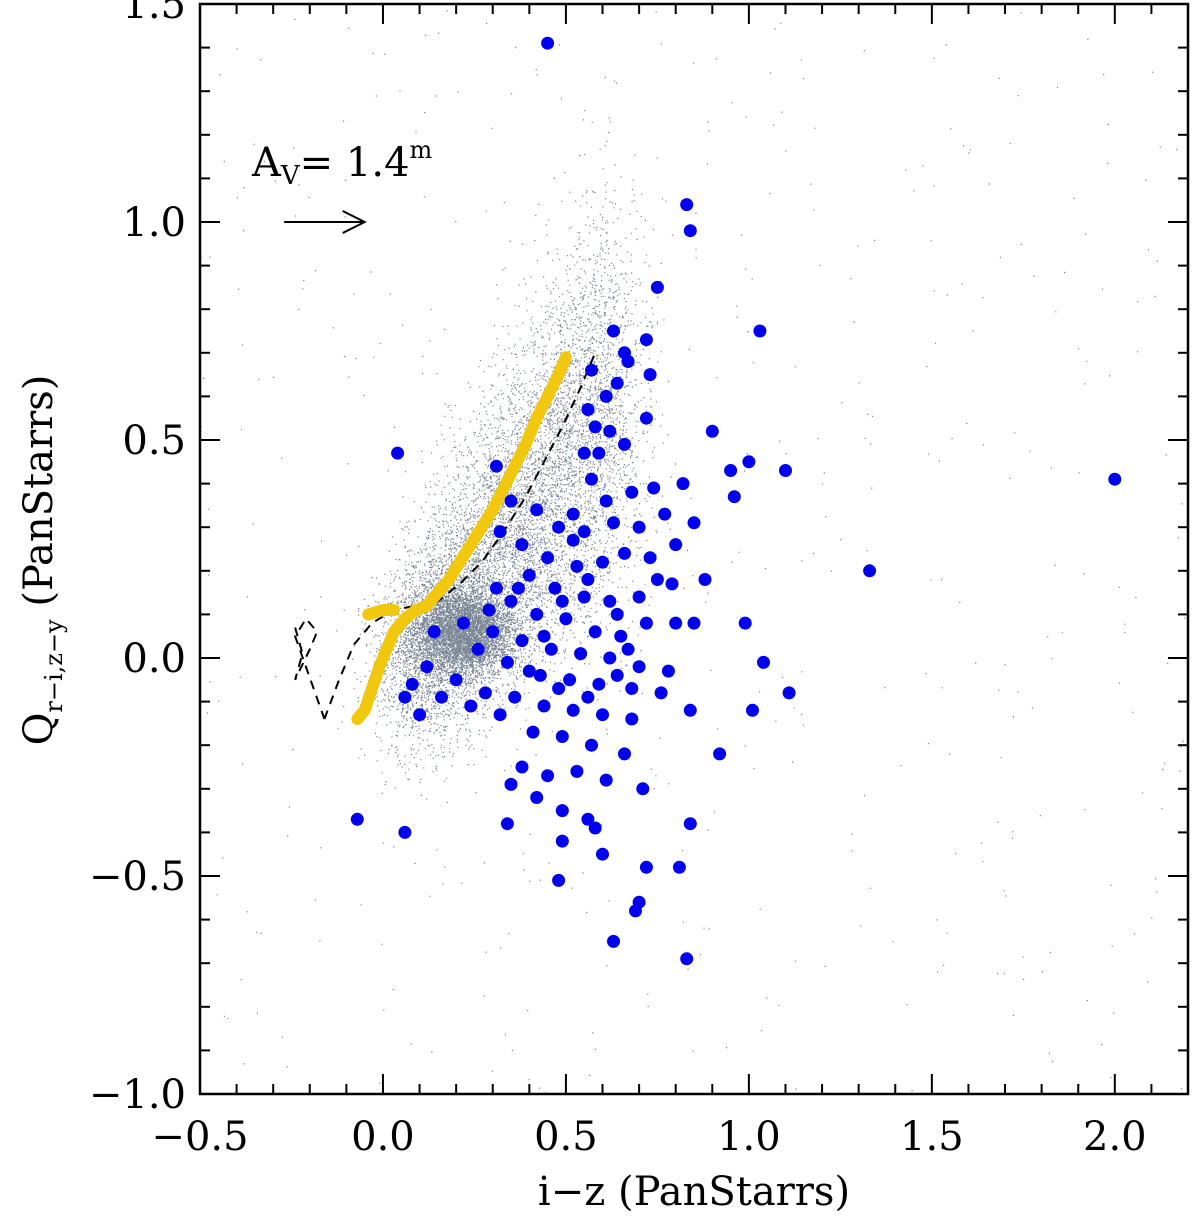 This screenshot has height=1228, width=1200. Describe the element at coordinates (290, 176) in the screenshot. I see `annotation-sub: V` at that location.